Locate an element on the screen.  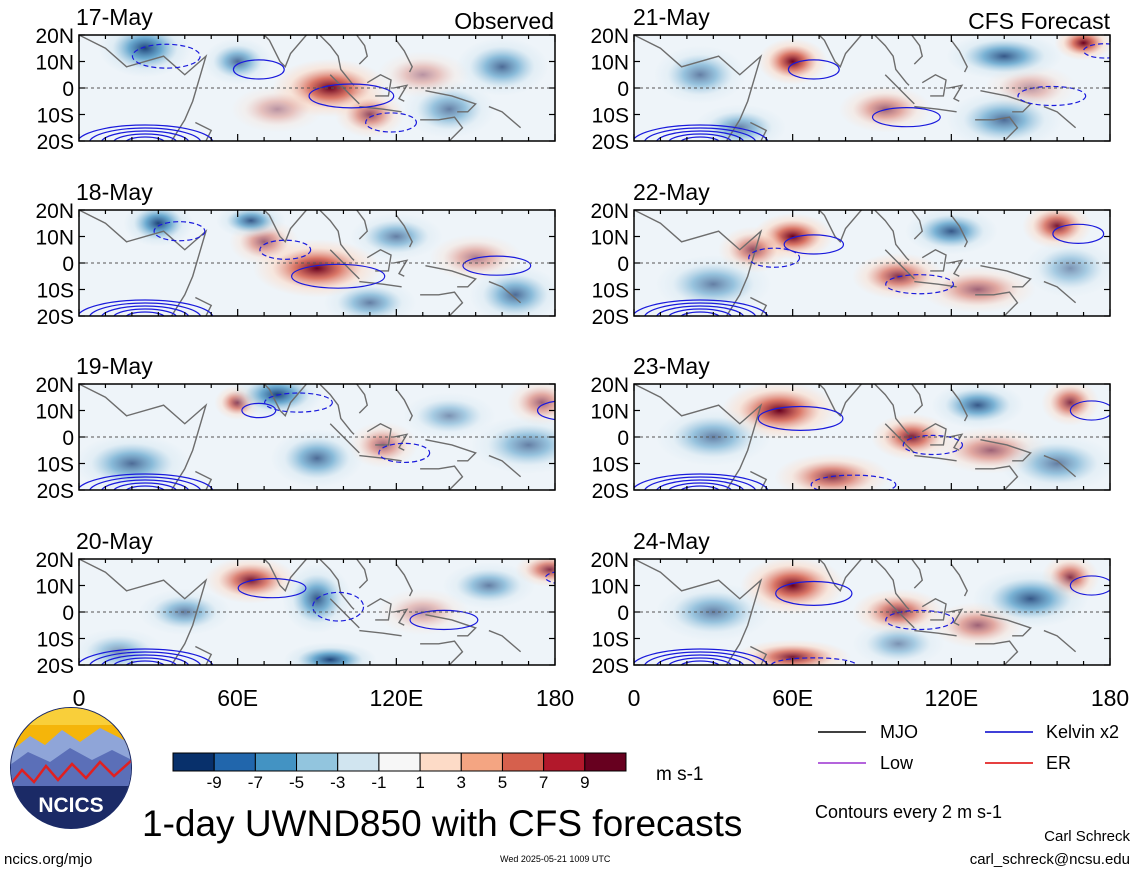
wind-field is located at coordinates (872, 88).